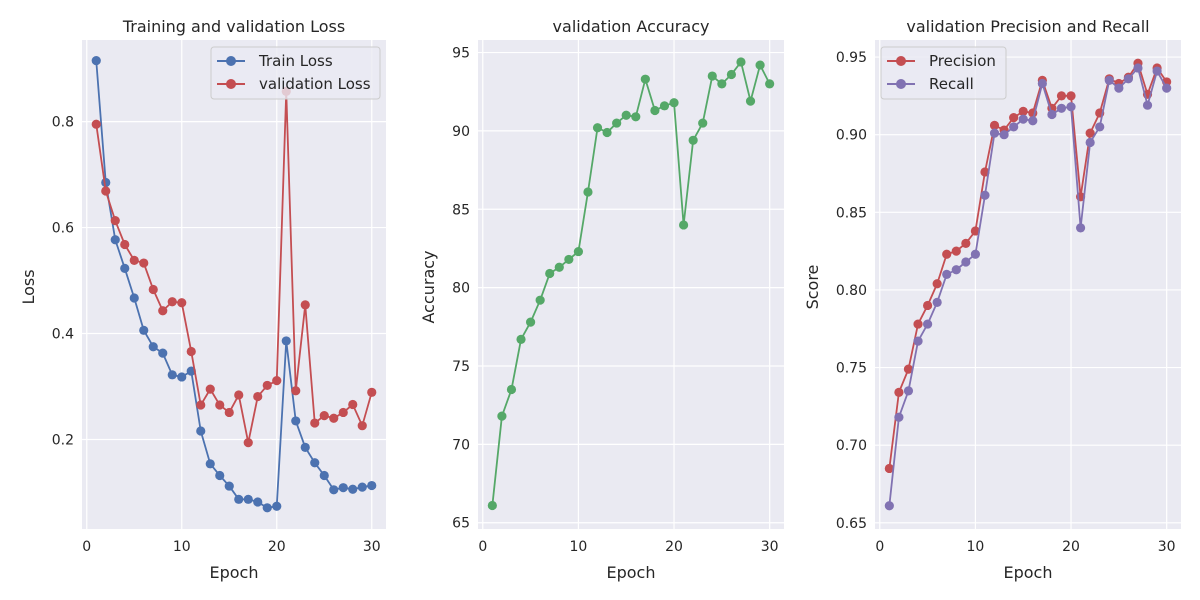 The height and width of the screenshot is (600, 1200). I want to click on legend-precision-label: Precision, so click(962, 61).